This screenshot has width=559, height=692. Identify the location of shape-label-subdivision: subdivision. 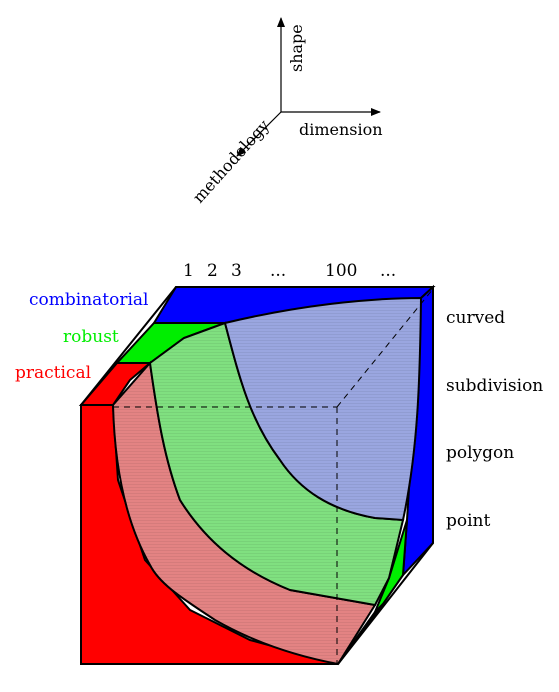
(494, 386).